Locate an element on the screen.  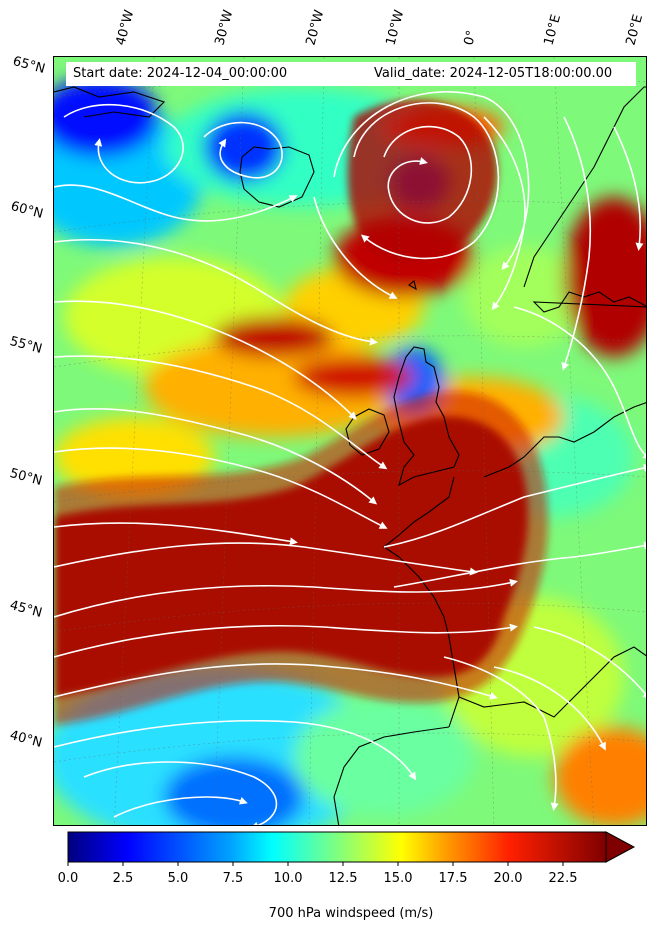
colorbar-tick-label: 22.5 is located at coordinates (563, 878).